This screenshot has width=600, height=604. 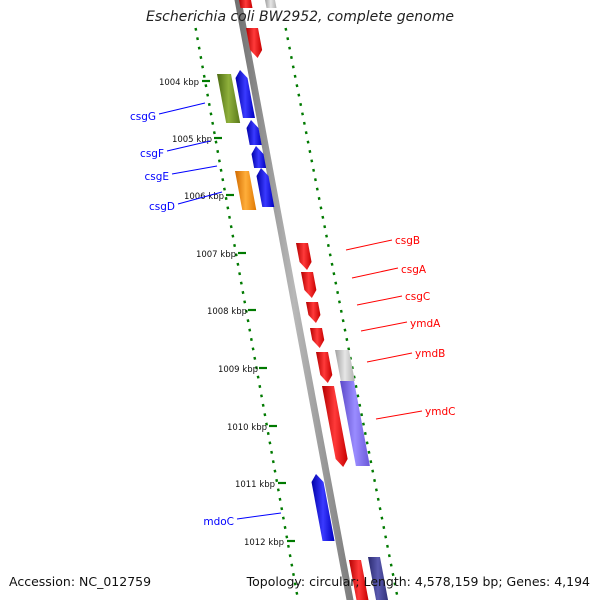 I want to click on gene-label: ymdC, so click(x=440, y=412).